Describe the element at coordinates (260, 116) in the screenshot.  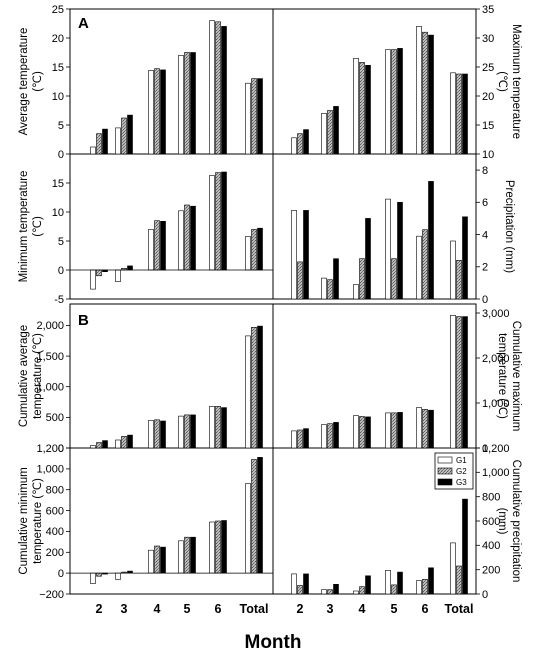
I see `bar-avg_temp-g3-total` at that location.